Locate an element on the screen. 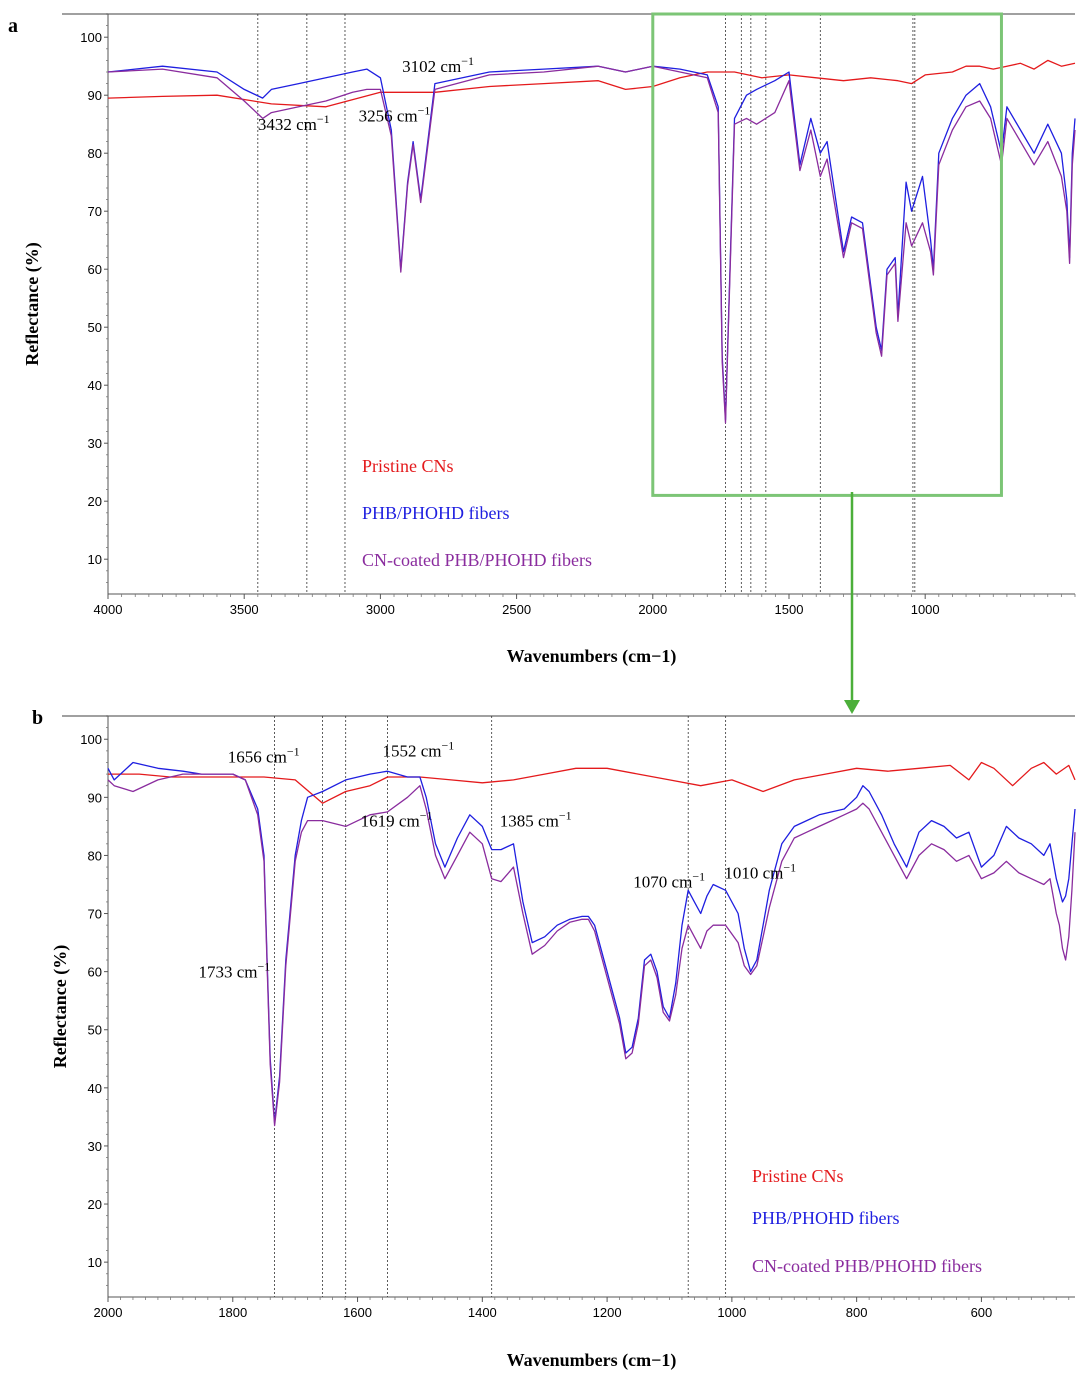  peak-label: 3432 cm−1 is located at coordinates (294, 123).